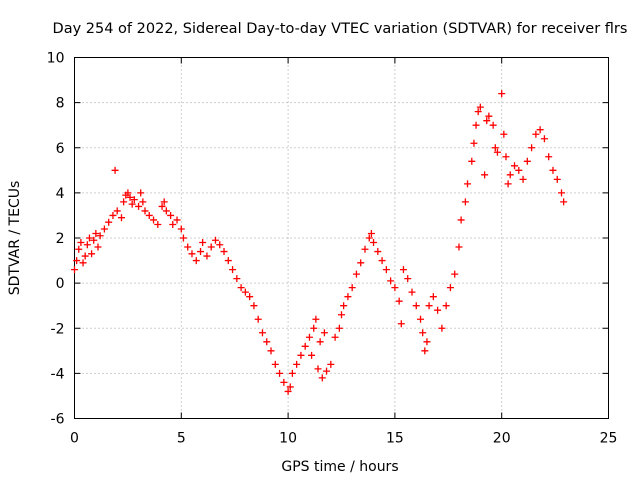  I want to click on y-tick-label: -4, so click(58, 374).